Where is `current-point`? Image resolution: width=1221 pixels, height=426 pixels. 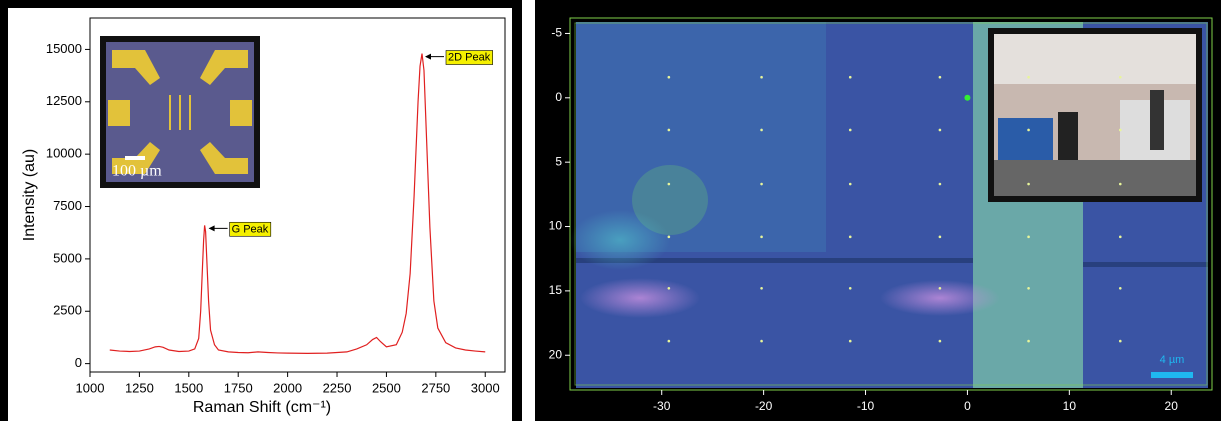
current-point is located at coordinates (967, 97).